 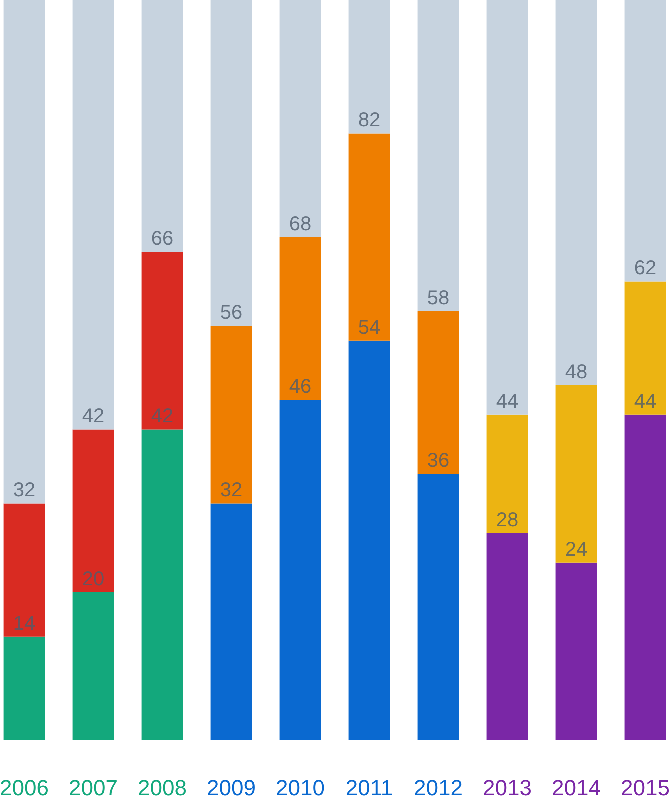 I want to click on x-tick-label: 2007, so click(x=93, y=788).